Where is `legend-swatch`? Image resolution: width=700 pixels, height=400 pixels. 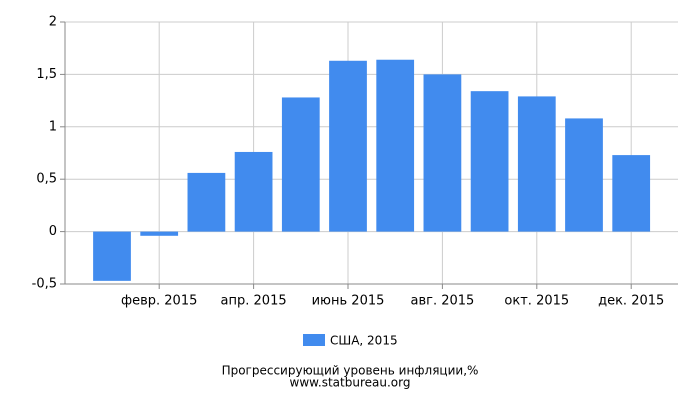
legend-swatch is located at coordinates (314, 340).